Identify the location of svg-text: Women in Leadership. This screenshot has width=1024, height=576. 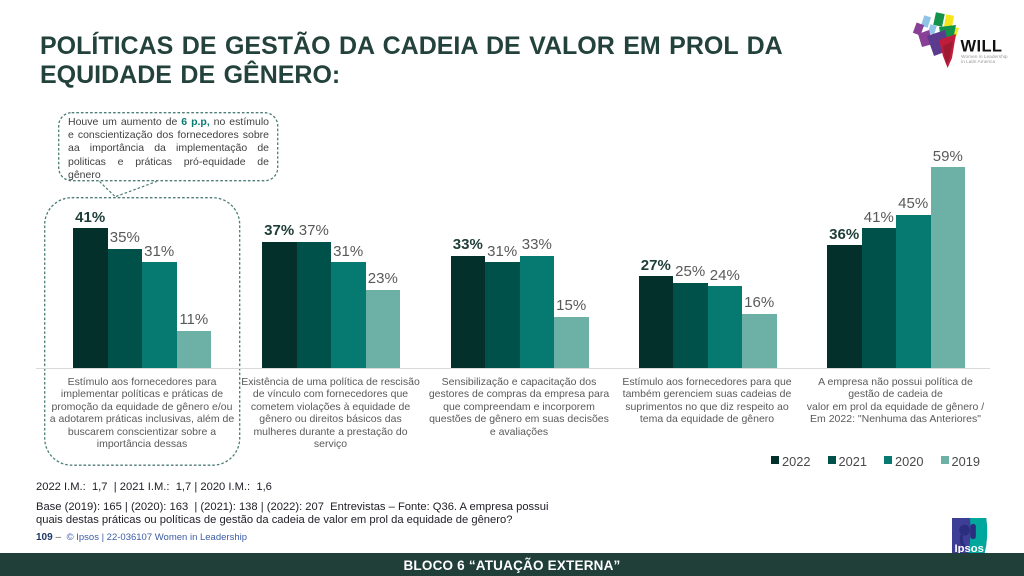
(984, 57).